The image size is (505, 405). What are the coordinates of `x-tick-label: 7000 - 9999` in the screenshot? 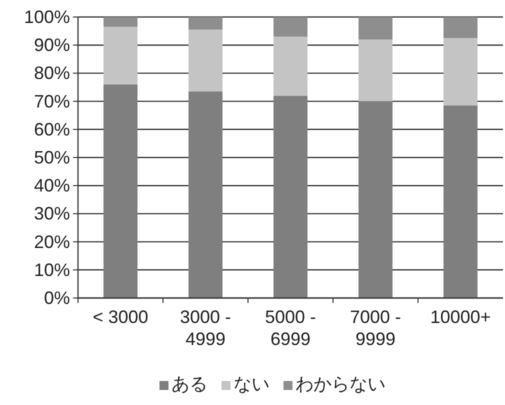 It's located at (376, 328).